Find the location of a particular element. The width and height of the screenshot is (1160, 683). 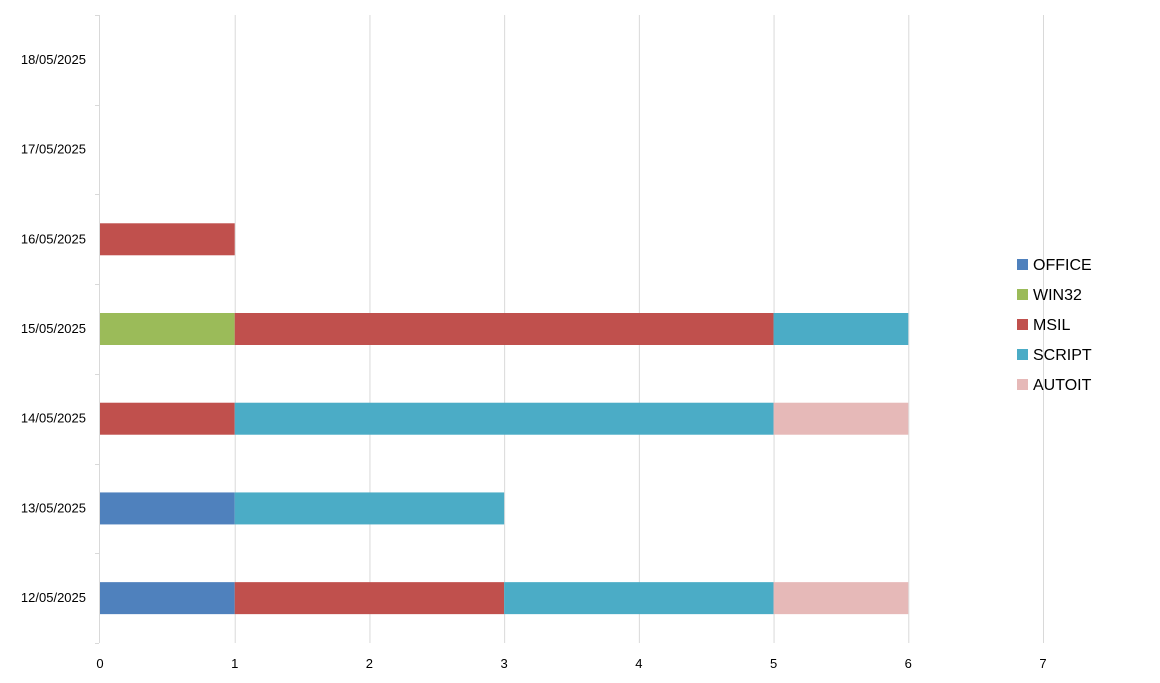

legend: OFFICE WIN32 MSIL SCRIPT AUTOIT is located at coordinates (1054, 325).